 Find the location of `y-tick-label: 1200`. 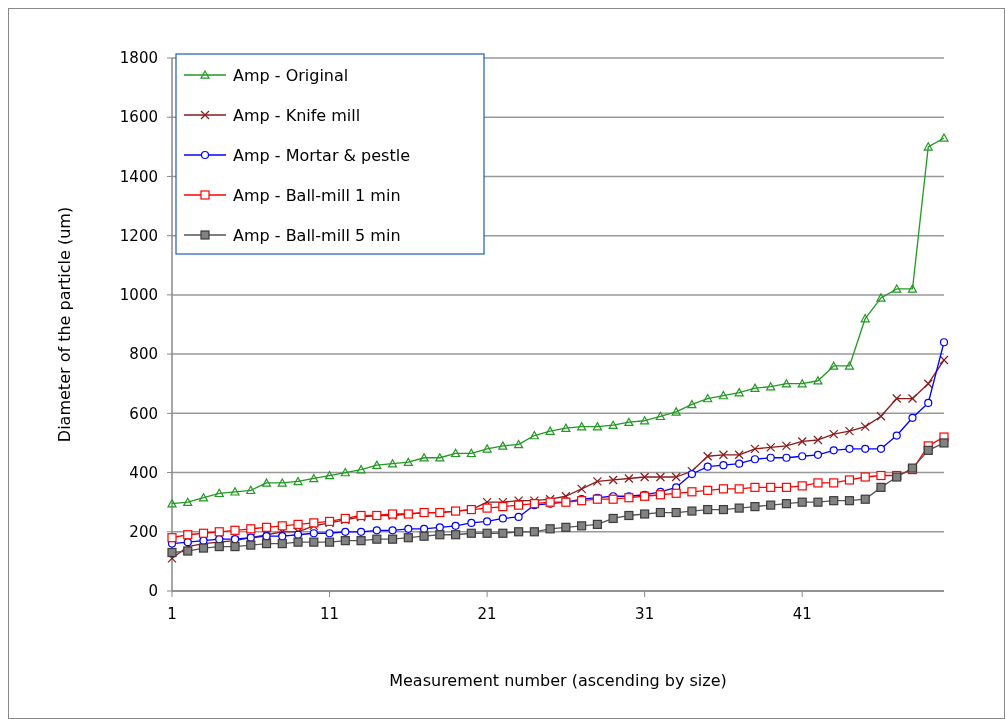

y-tick-label: 1200 is located at coordinates (138, 235).